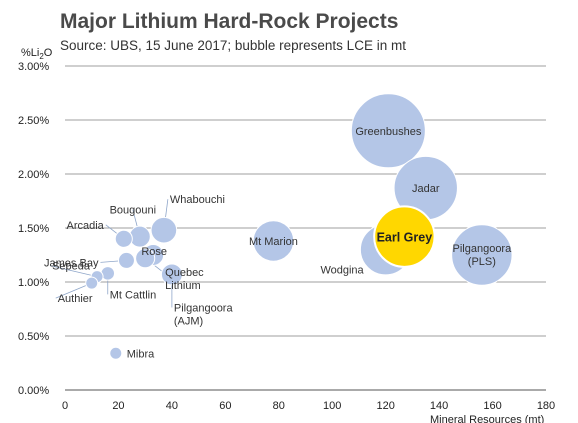  I want to click on chart-title: Major Lithium Hard-Rock Projects, so click(229, 21).